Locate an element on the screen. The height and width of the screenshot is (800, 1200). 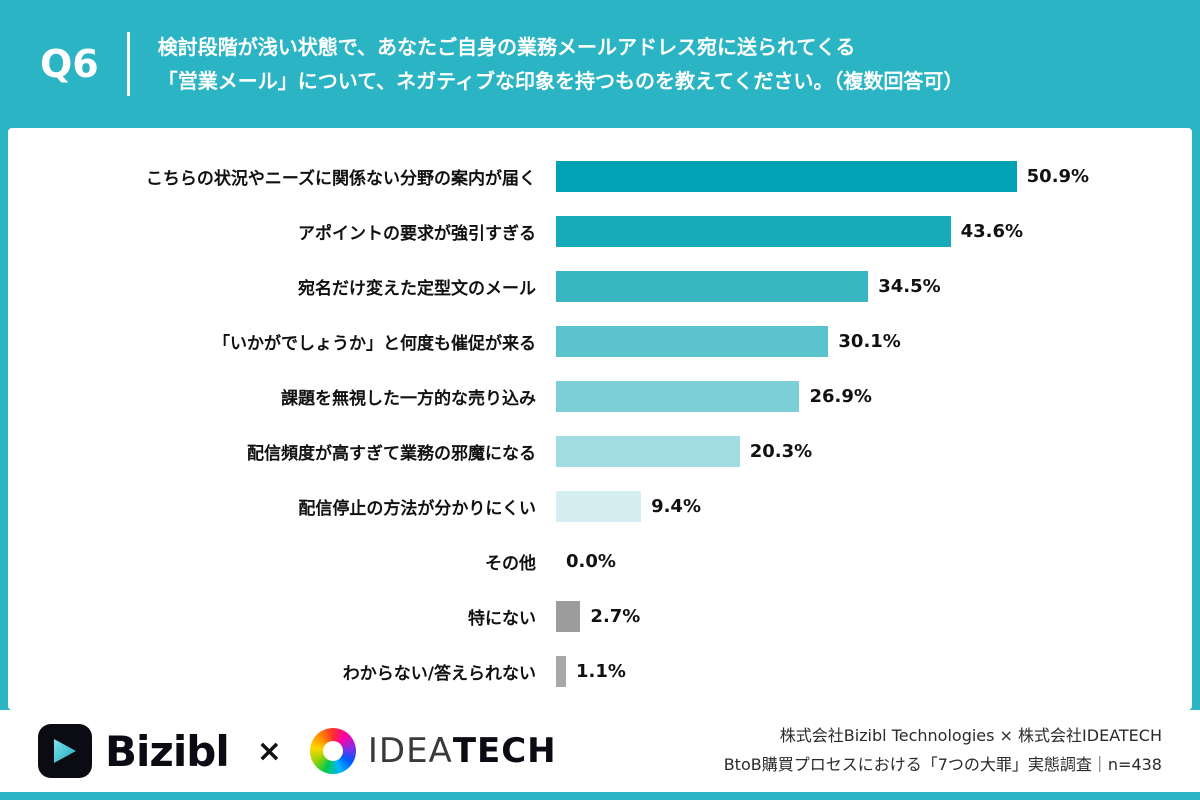
category-label: わからない/答えられない is located at coordinates (439, 674).